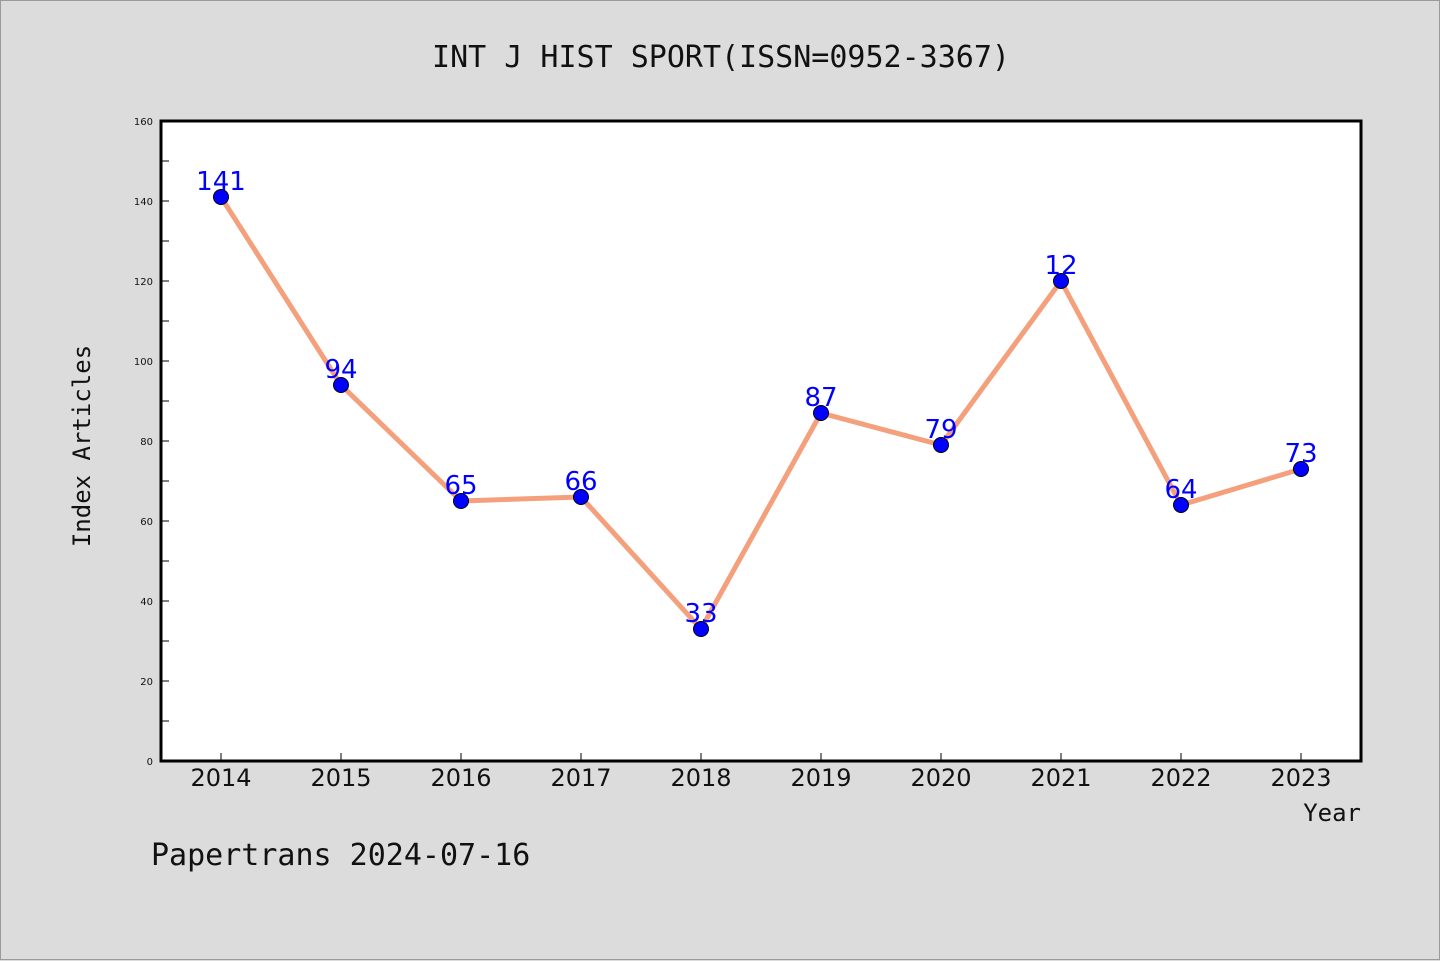  Describe the element at coordinates (143, 282) in the screenshot. I see `y-tick-label: 120` at that location.